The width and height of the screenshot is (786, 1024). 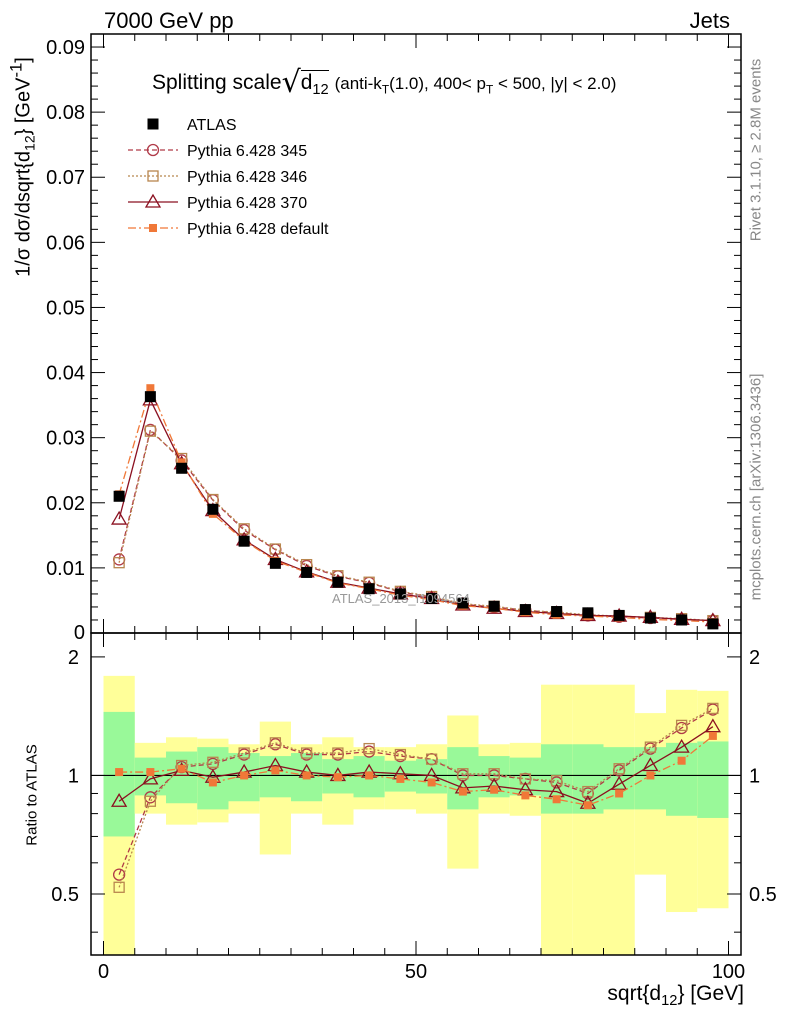 I want to click on legend-marker-pythia-6-428-default, so click(x=153, y=228).